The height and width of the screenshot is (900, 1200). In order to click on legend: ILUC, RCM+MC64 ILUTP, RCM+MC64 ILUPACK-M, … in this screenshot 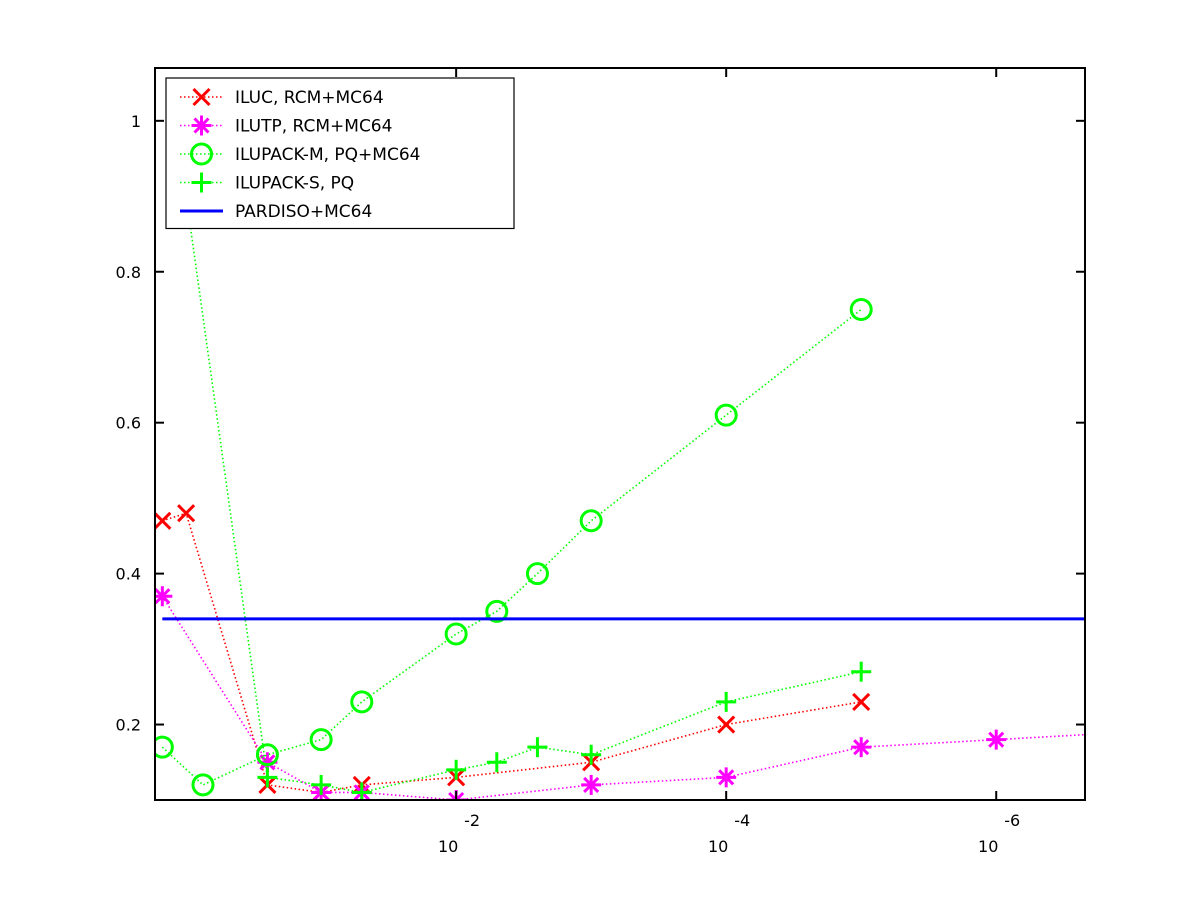, I will do `click(340, 153)`.